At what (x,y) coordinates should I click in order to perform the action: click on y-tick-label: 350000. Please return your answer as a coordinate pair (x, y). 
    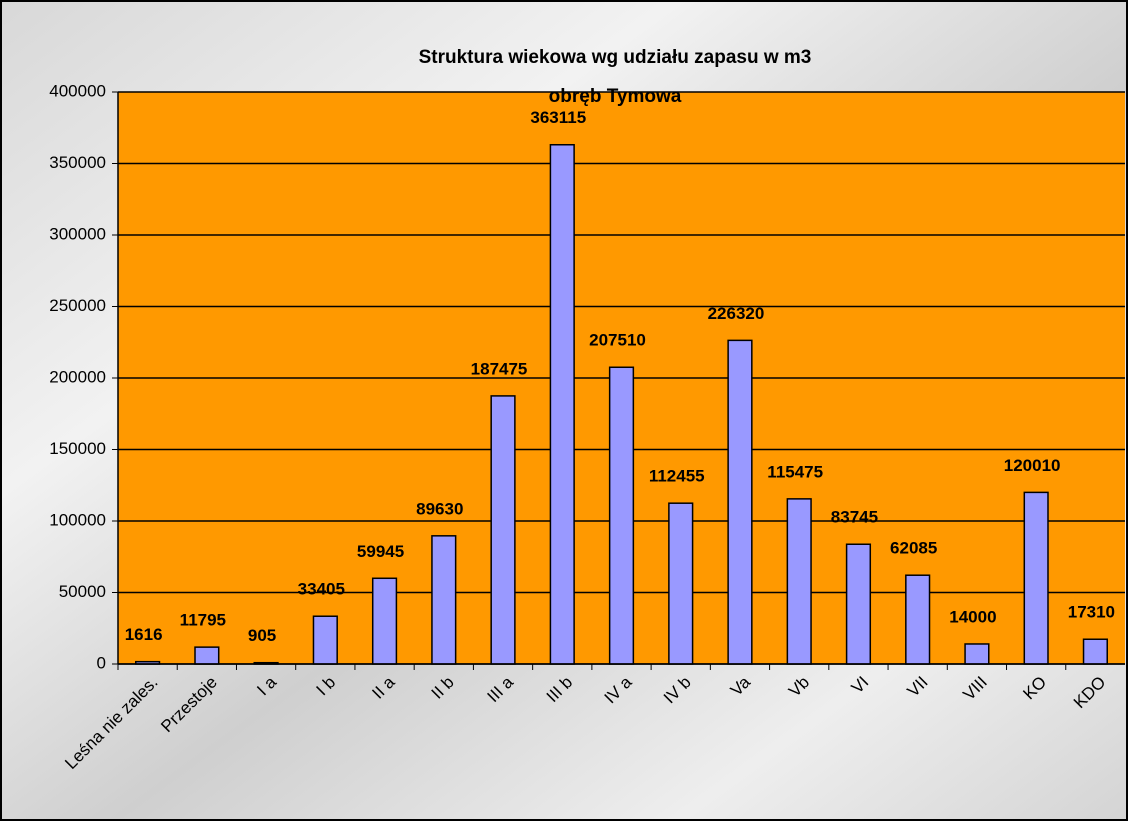
    Looking at the image, I should click on (77, 162).